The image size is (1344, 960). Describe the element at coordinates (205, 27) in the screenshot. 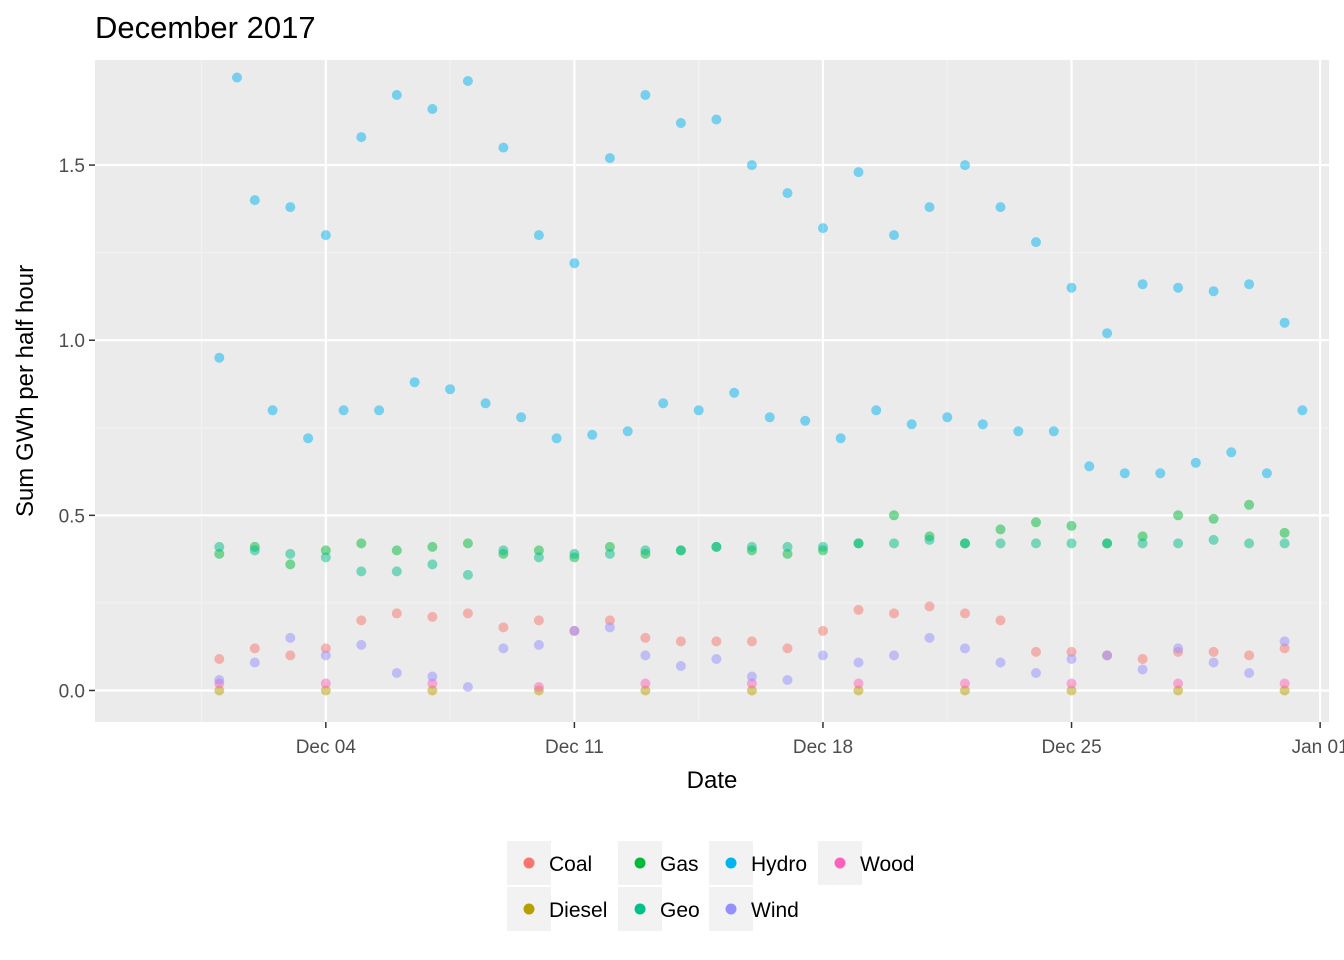

I see `chart-title: December 2017` at that location.